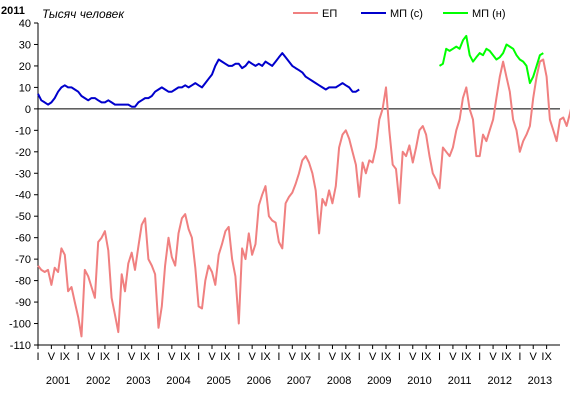 This screenshot has width=570, height=404. What do you see at coordinates (489, 14) in the screenshot?
I see `legend-label-mp-n: МП (н)` at bounding box center [489, 14].